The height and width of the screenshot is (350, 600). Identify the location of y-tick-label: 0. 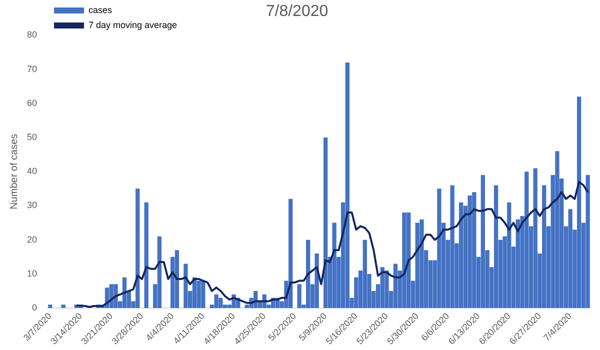
(35, 307).